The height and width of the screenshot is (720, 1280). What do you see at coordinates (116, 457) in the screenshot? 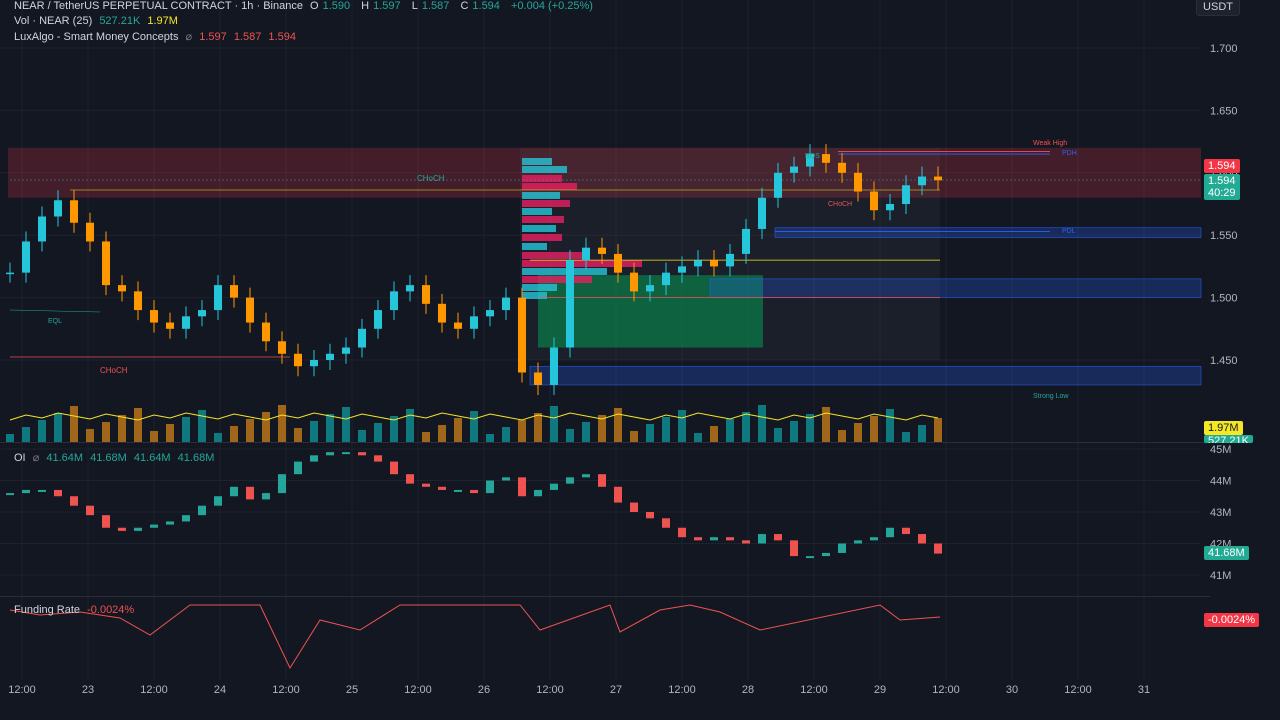
I see `oi-legend: OI ⌀ 41.64M 41.68M 41.64M 41.68M` at bounding box center [116, 457].